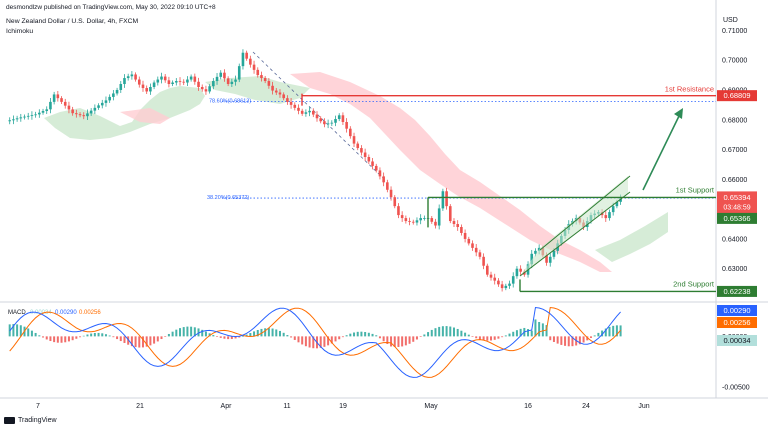 The height and width of the screenshot is (430, 768). I want to click on y-tick-label: 0.64000, so click(734, 239).